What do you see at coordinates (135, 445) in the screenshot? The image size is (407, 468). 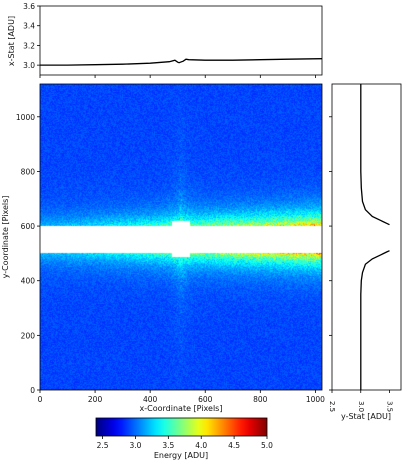 I see `colorbar-tick-label: 3.0` at bounding box center [135, 445].